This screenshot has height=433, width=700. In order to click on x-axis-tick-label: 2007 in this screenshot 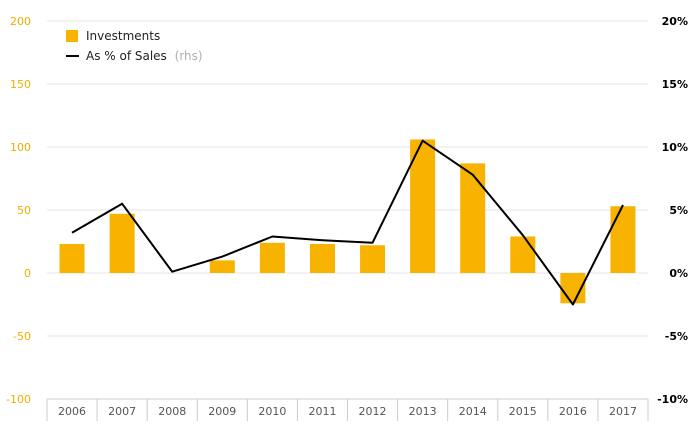, I will do `click(122, 411)`.